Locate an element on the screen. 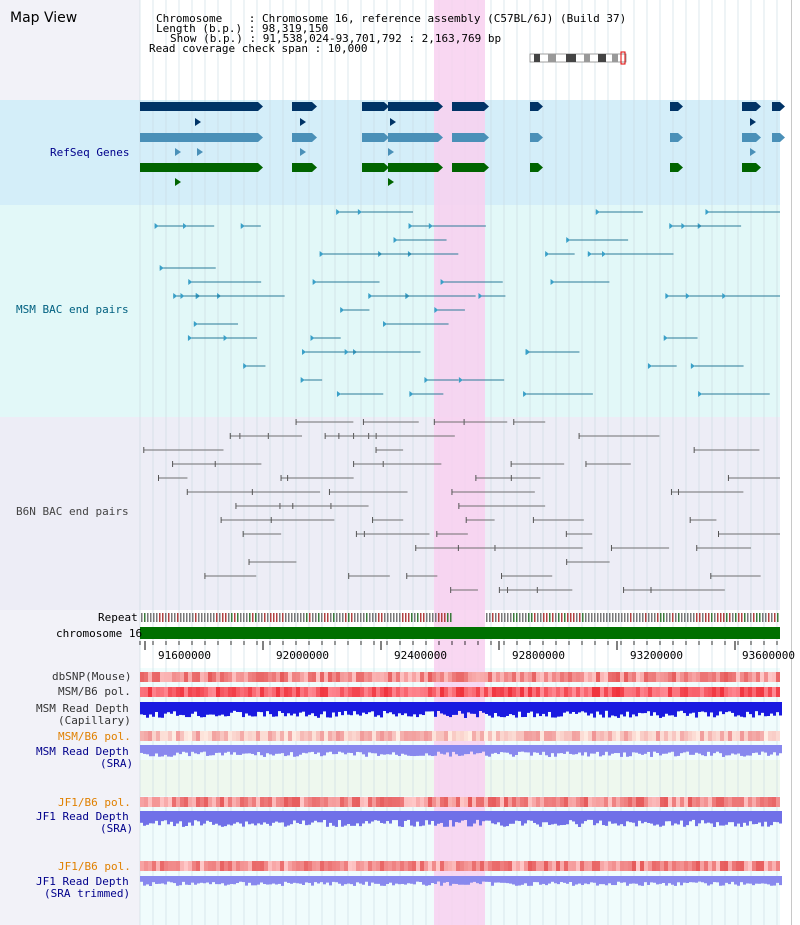  capillary-sublabel: (Capillary) is located at coordinates (94, 720).